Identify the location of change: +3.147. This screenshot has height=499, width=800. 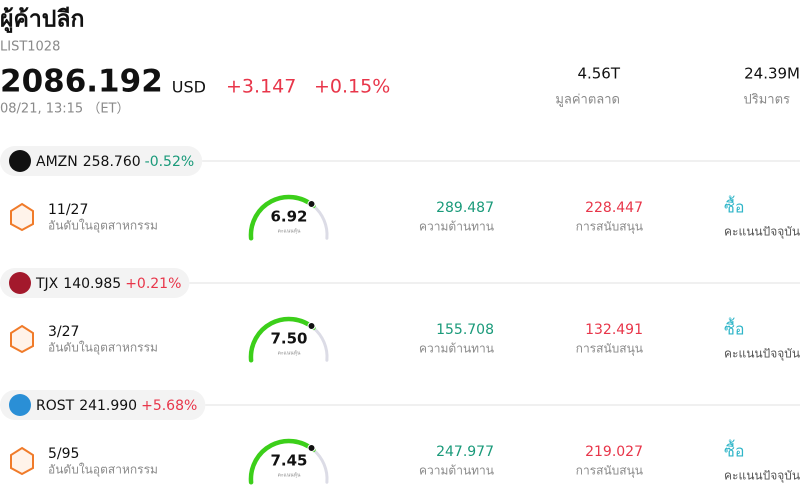
(261, 87).